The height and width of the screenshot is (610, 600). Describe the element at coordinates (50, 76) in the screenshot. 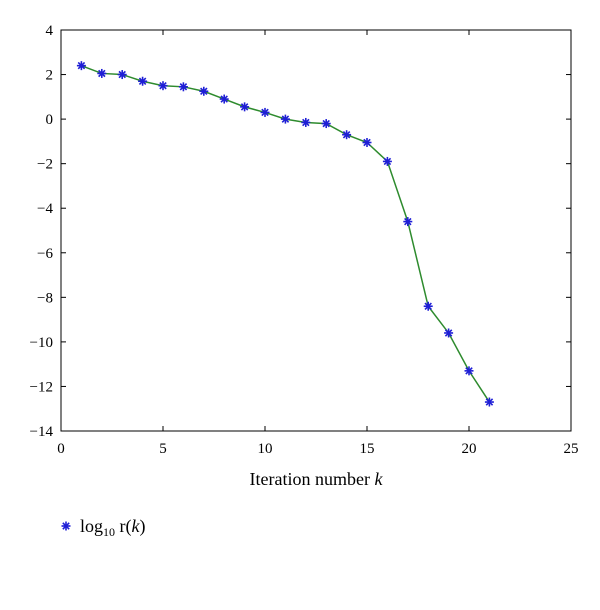

I see `y-tick-label: 2` at that location.